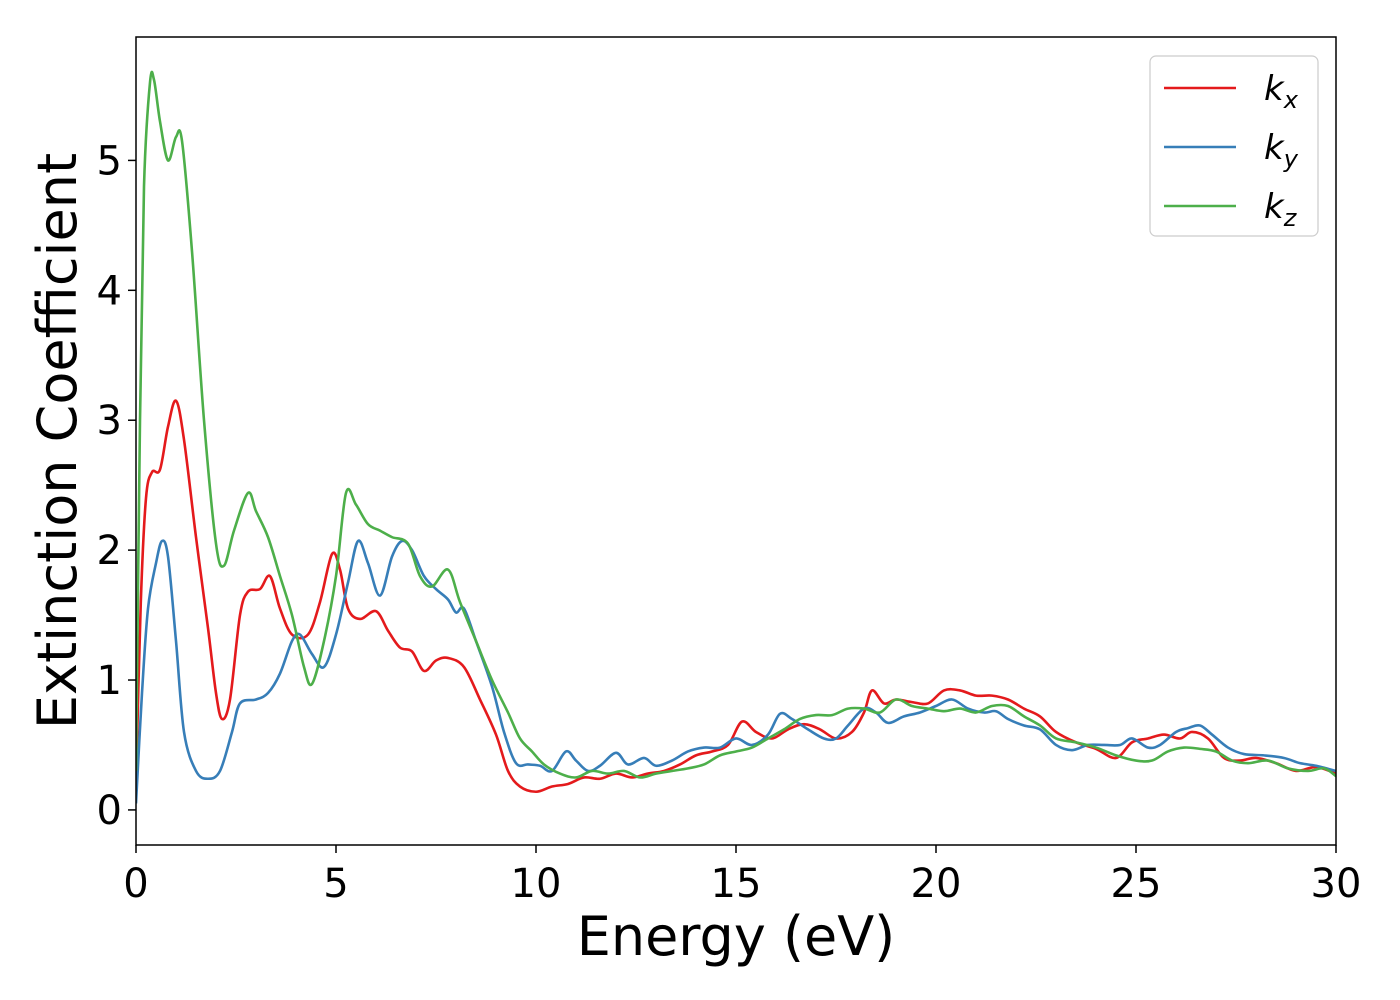 The width and height of the screenshot is (1400, 1000). Describe the element at coordinates (1281, 209) in the screenshot. I see `legend-label-kz: kz` at that location.